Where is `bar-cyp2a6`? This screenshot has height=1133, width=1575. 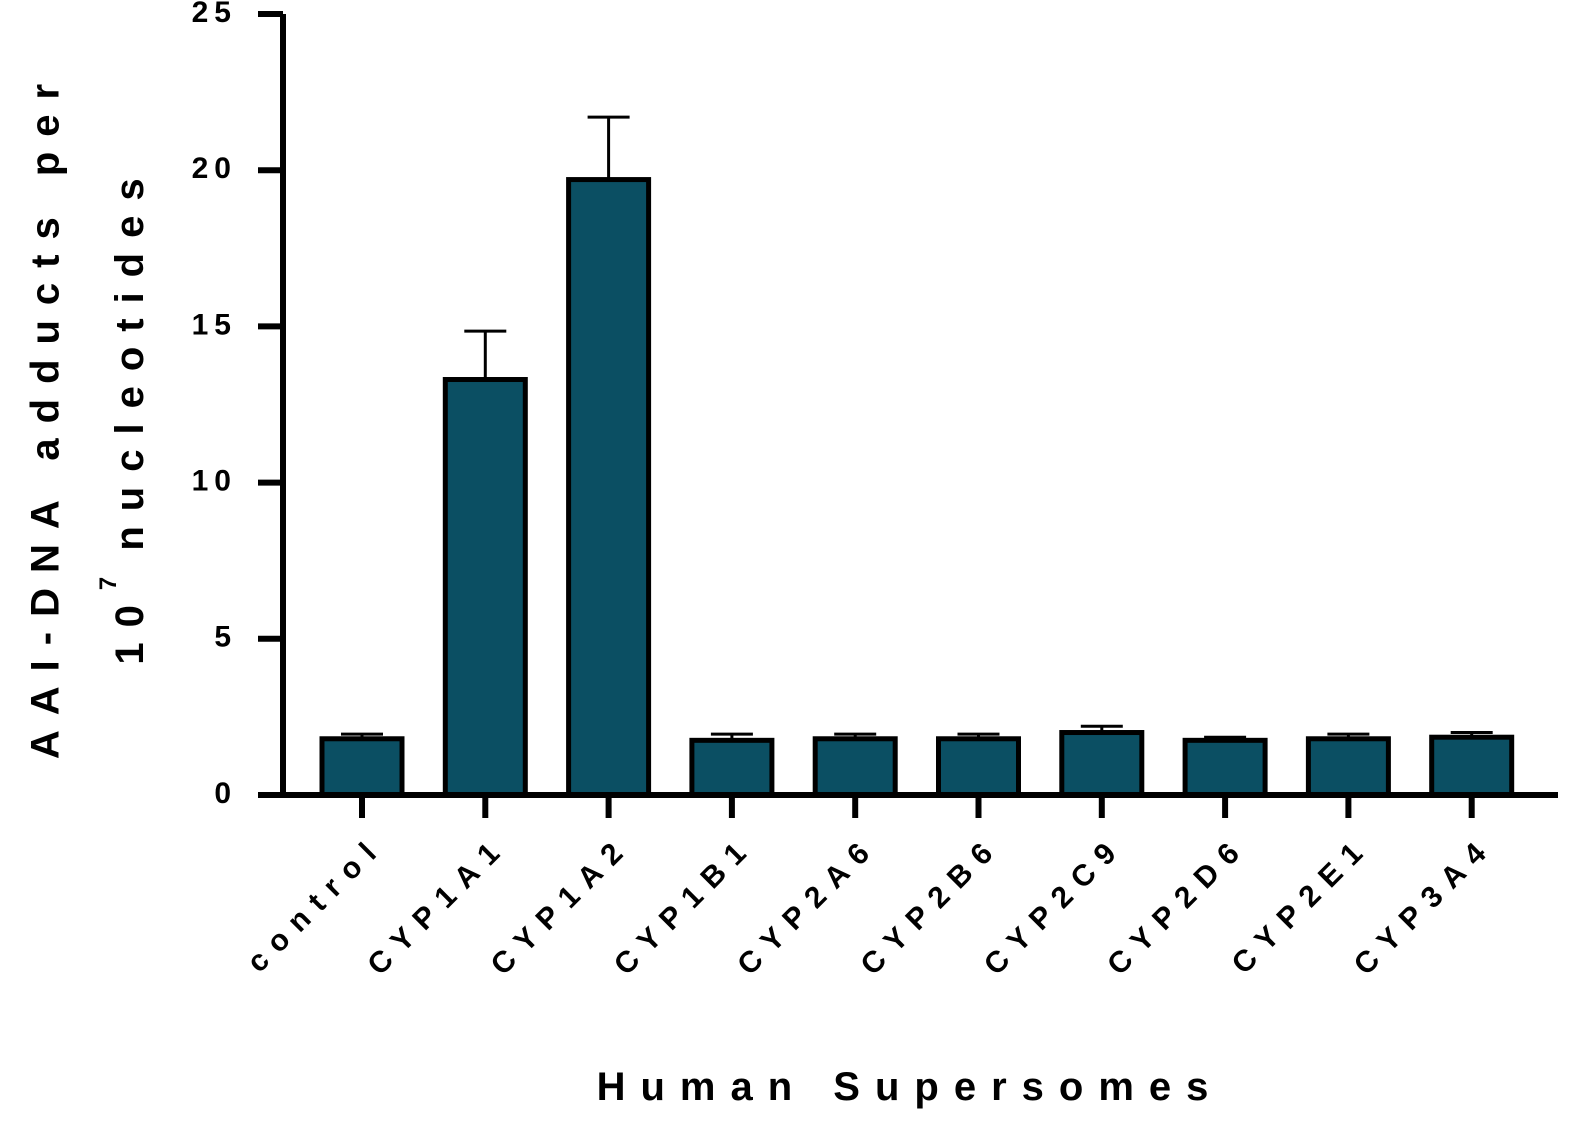 bar-cyp2a6 is located at coordinates (855, 767).